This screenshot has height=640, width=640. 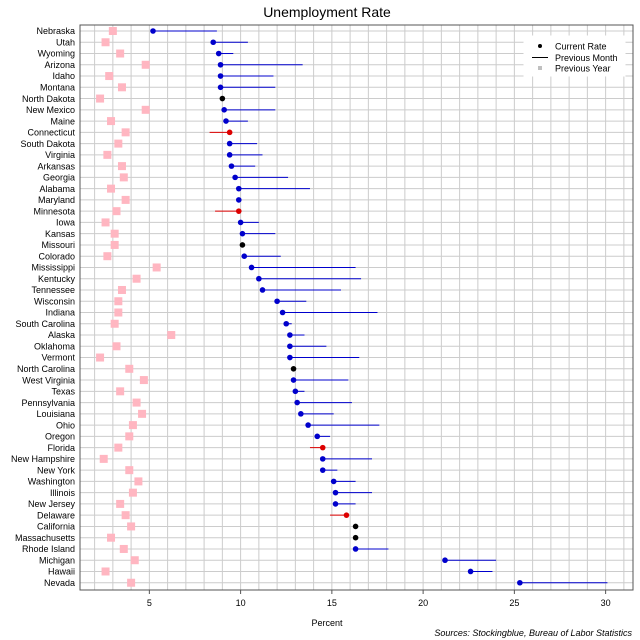 I want to click on previous-year-alabama, so click(x=111, y=188).